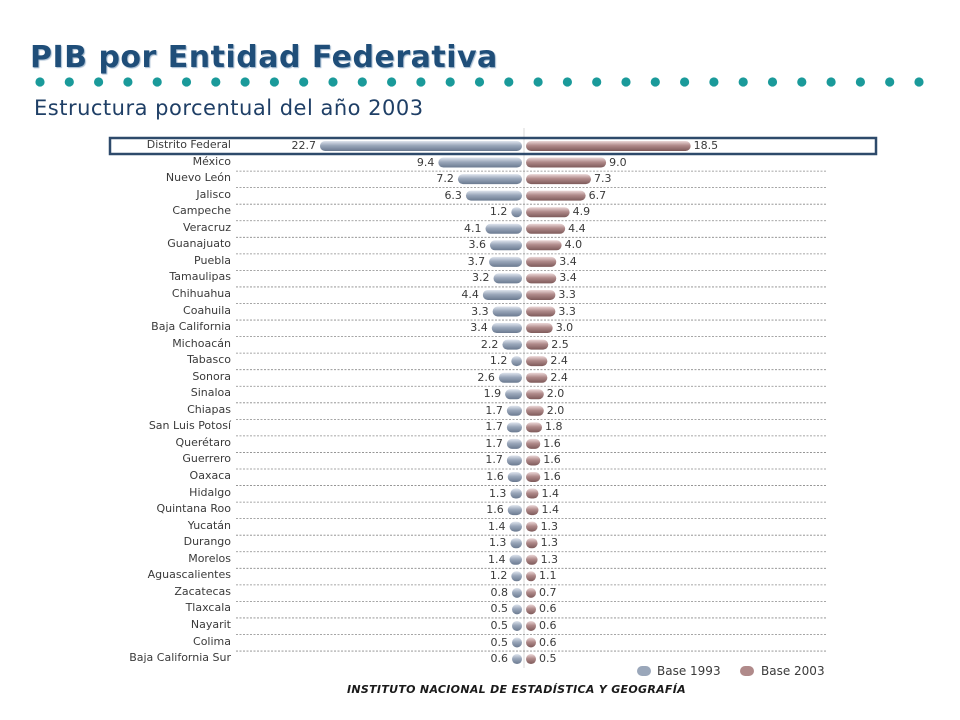  I want to click on category-label: Jalisco, so click(213, 194).